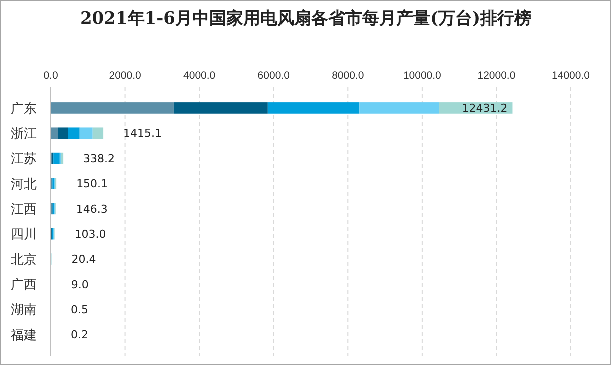  Describe the element at coordinates (24, 336) in the screenshot. I see `y-tick-label: 福建` at that location.